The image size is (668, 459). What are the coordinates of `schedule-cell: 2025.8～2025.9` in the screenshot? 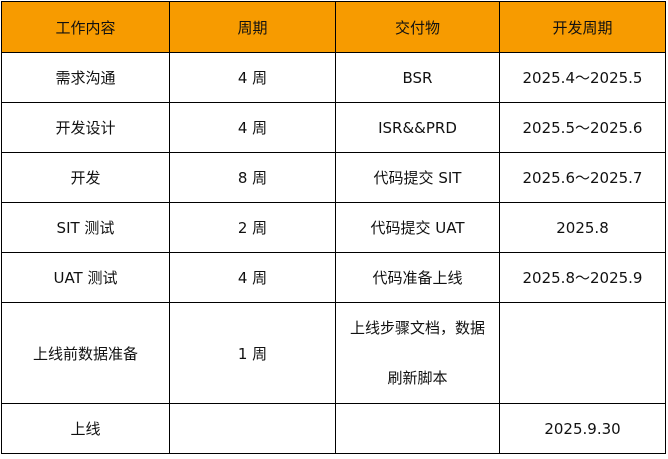 It's located at (582, 277).